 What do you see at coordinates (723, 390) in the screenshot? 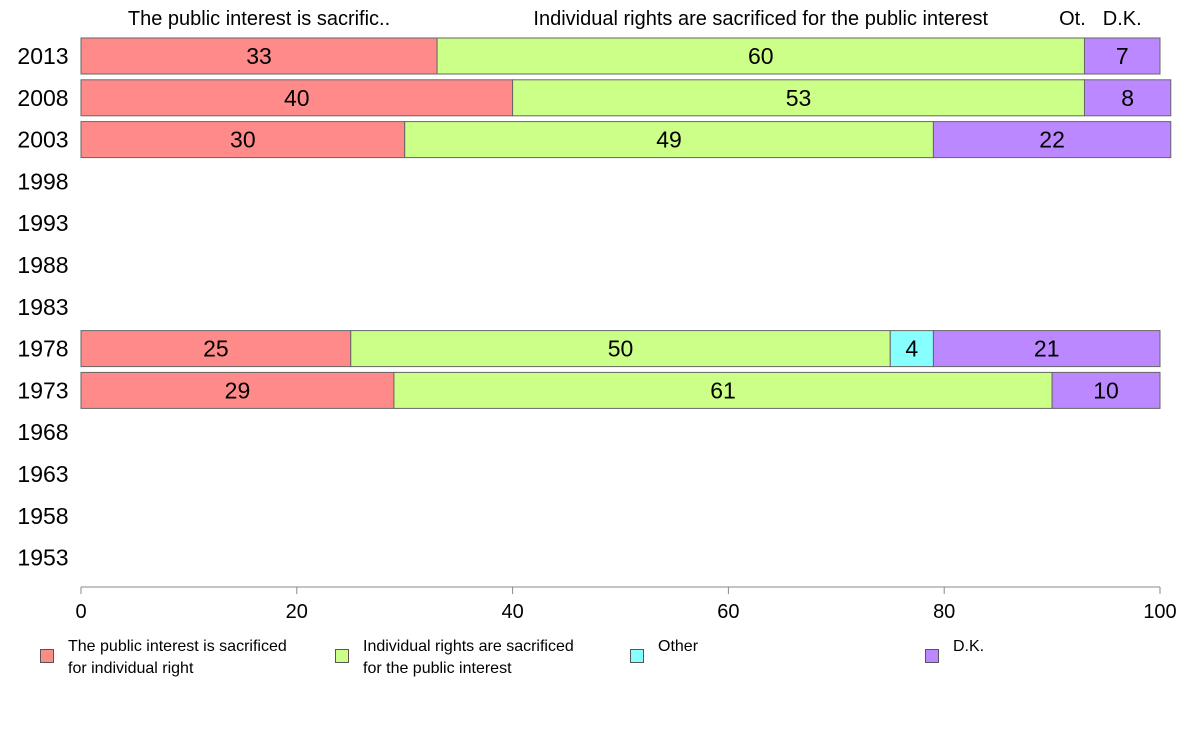
I see `data-label: 61` at bounding box center [723, 390].